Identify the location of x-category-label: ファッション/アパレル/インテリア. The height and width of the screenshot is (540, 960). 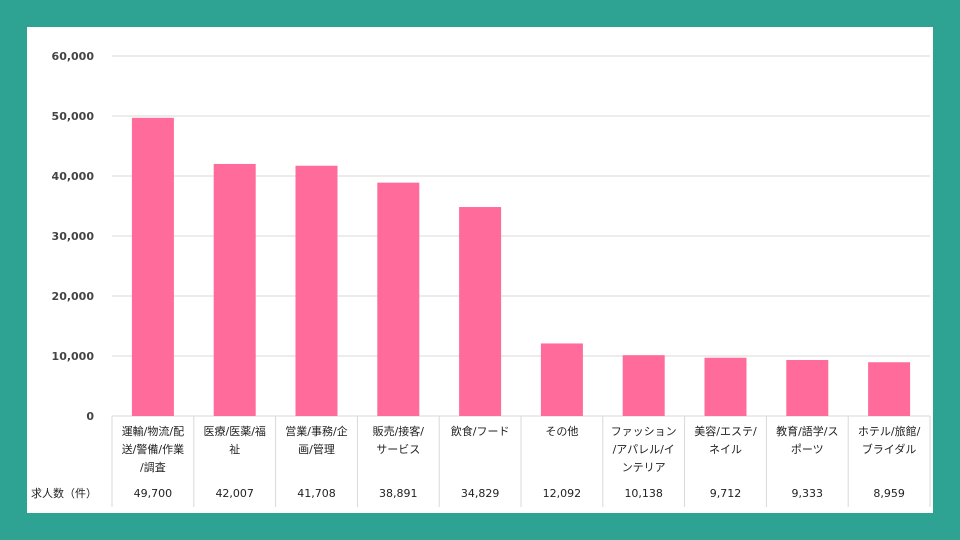
(644, 449).